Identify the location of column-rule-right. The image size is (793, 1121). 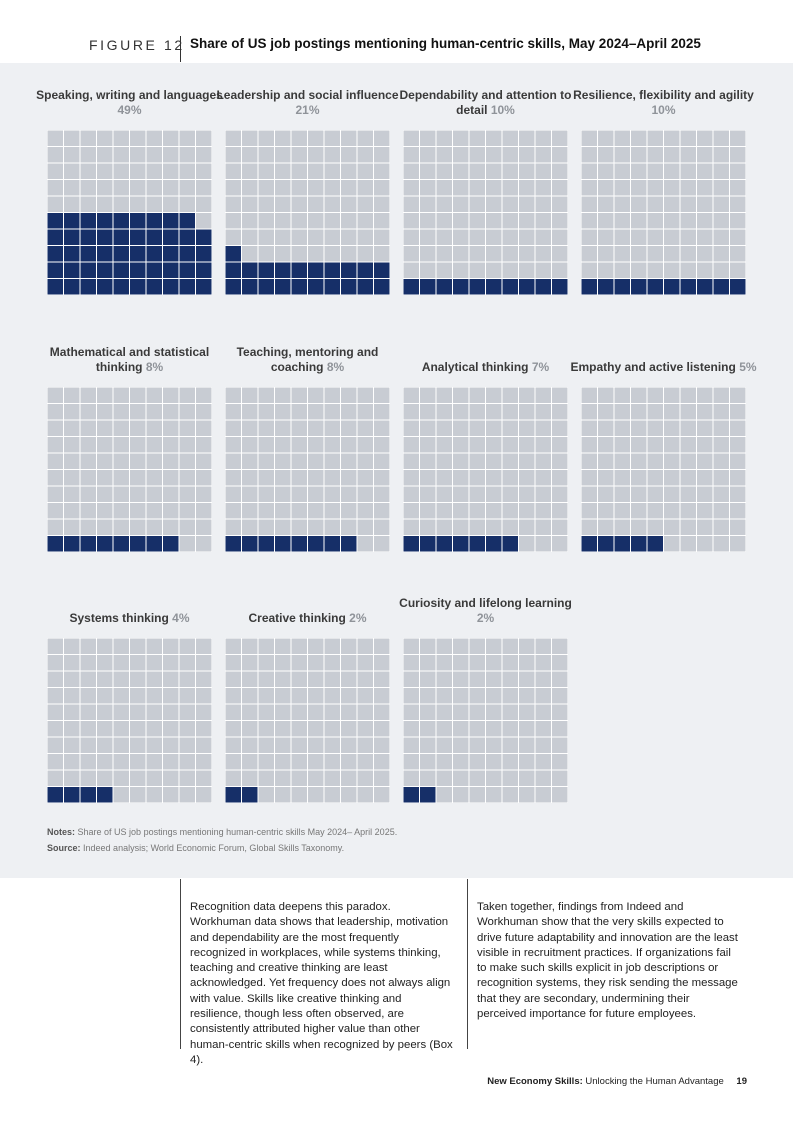
(467, 964).